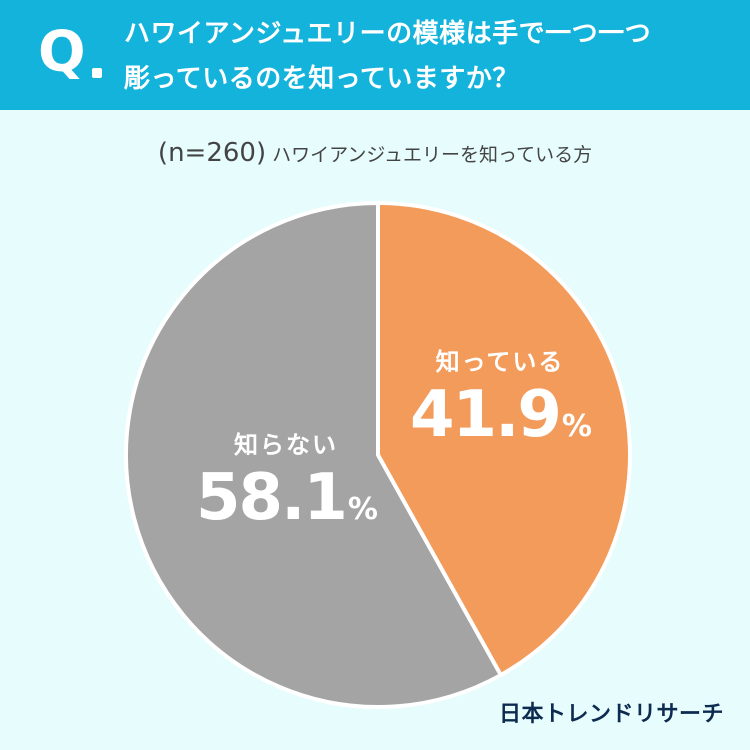 This screenshot has height=750, width=750. I want to click on question-line-2: 彫っているのを知っていますか？, so click(321, 79).